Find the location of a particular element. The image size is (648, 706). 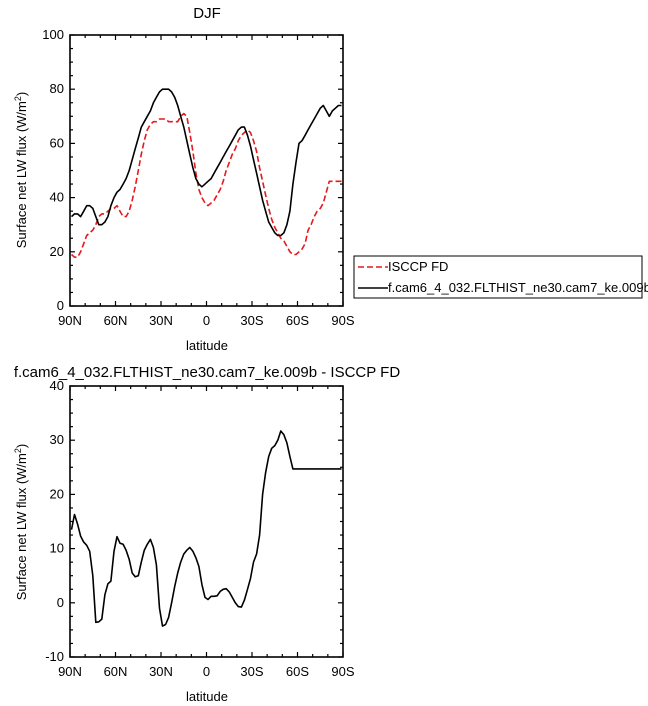

bottom-y-tick-label: 20 is located at coordinates (57, 493).